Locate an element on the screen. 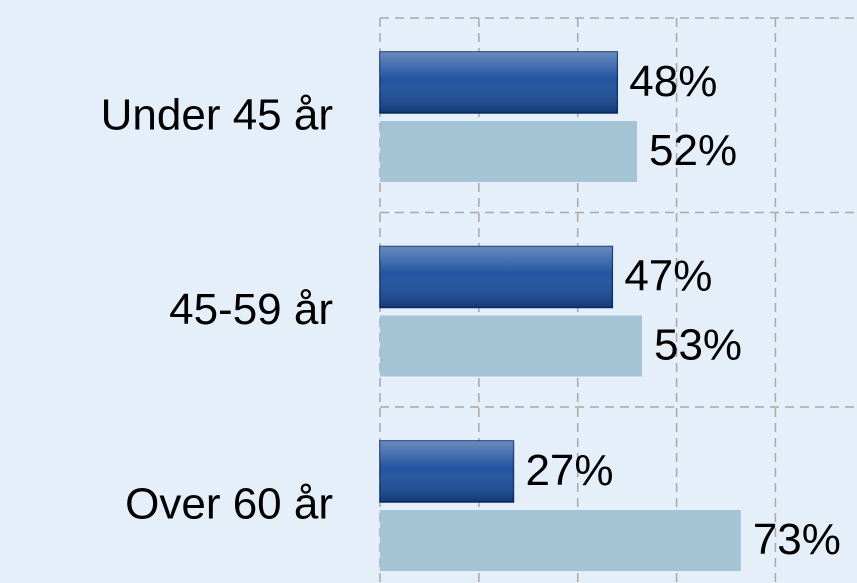 Image resolution: width=857 pixels, height=583 pixels. value-label: 48% is located at coordinates (673, 81).